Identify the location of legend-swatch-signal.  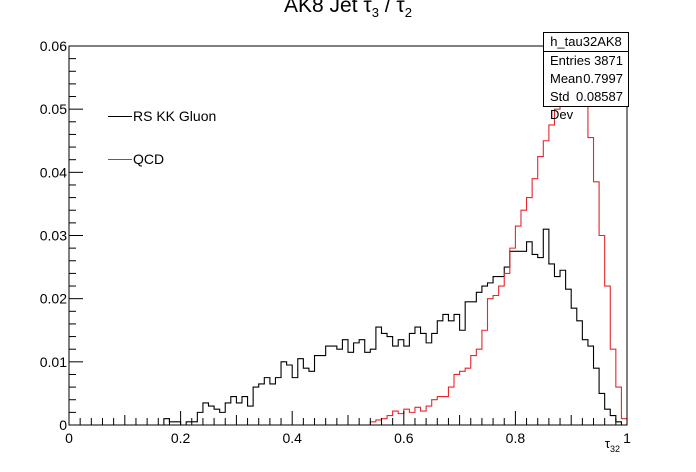
(120, 116).